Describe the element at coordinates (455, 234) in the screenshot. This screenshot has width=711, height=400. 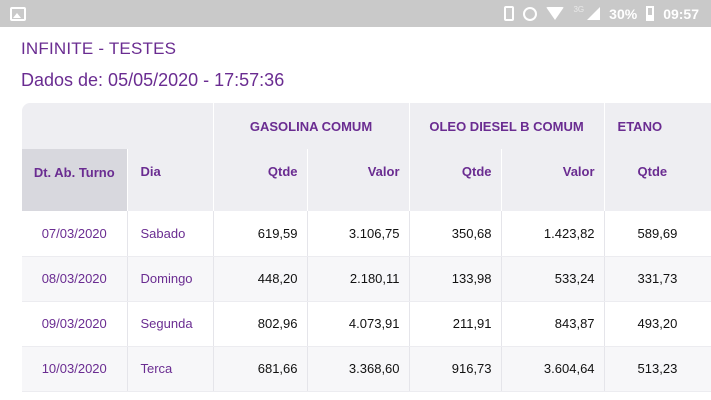
I see `cell-diesel-qtde: 350,68` at that location.